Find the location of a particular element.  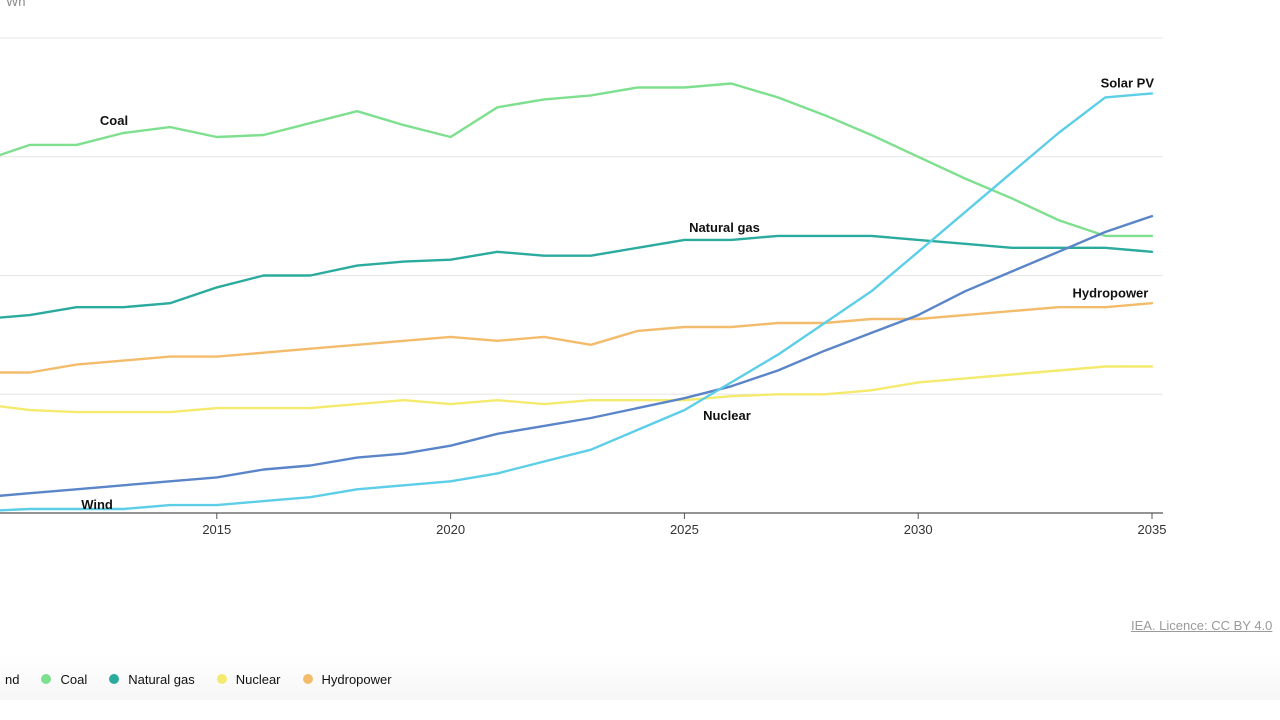

series-label-natural-gas: Natural gas is located at coordinates (724, 227).